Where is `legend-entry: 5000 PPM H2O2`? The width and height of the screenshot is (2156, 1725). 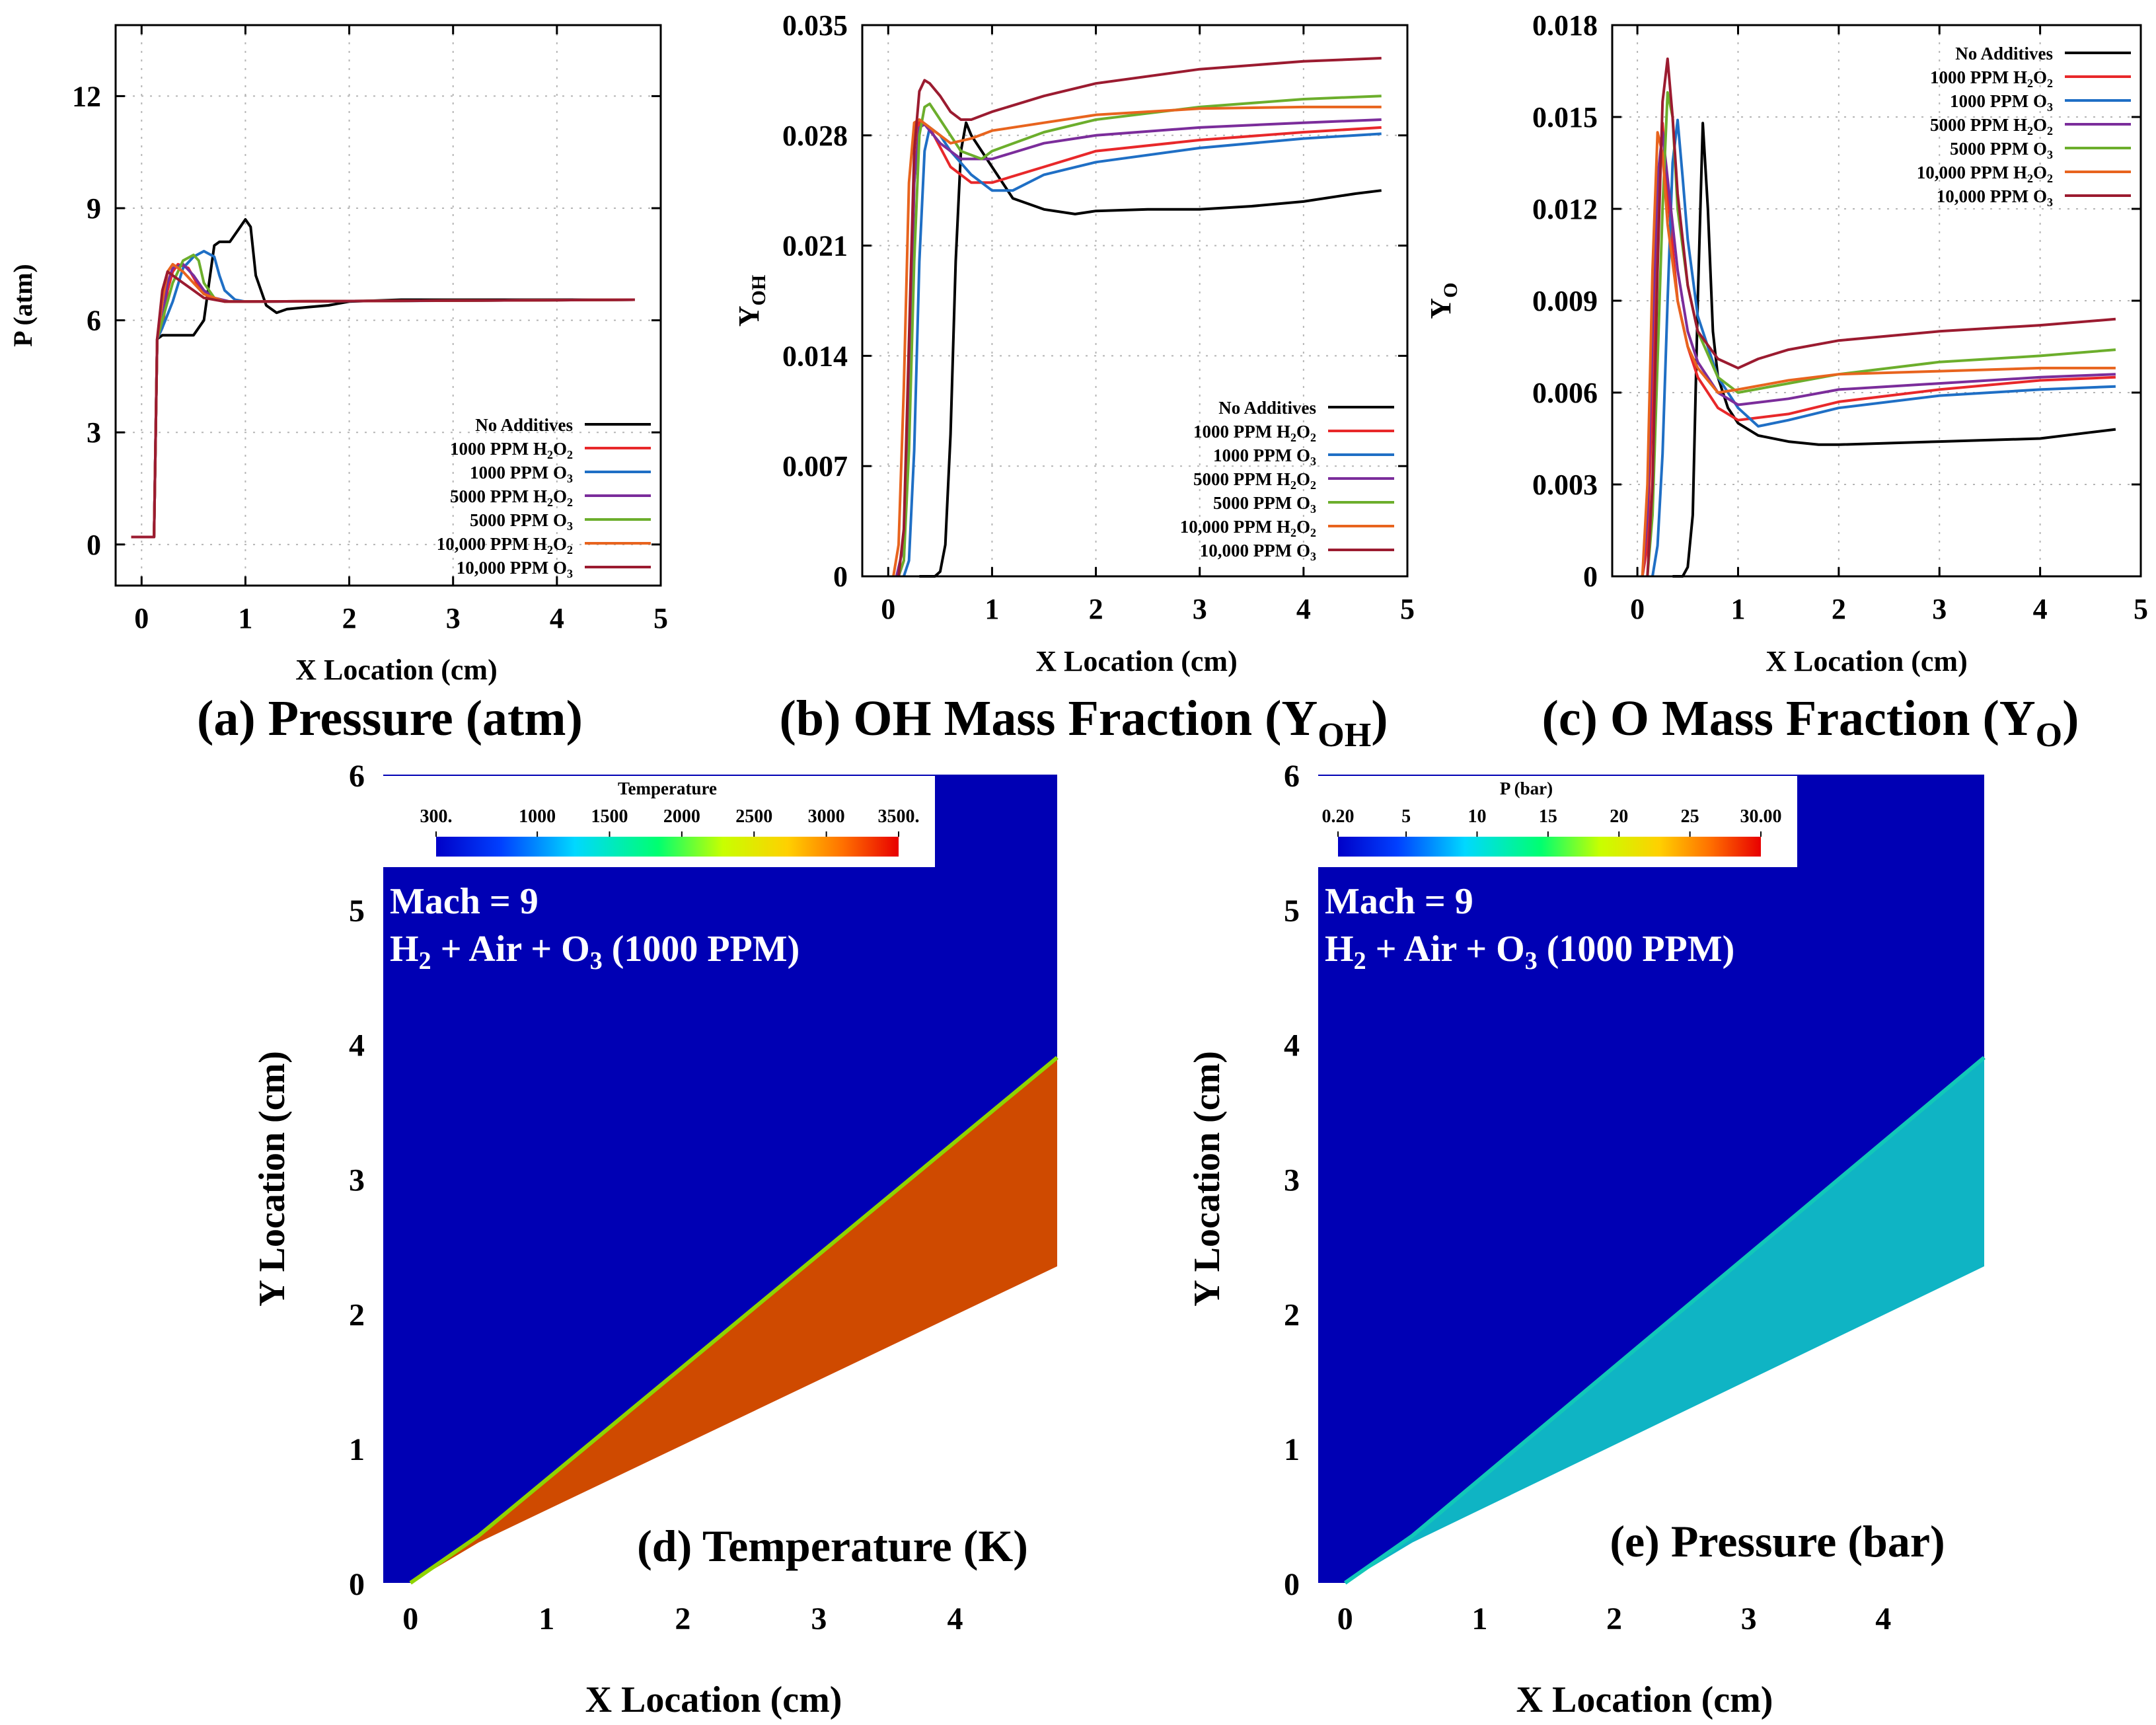 legend-entry: 5000 PPM H2O2 is located at coordinates (1991, 126).